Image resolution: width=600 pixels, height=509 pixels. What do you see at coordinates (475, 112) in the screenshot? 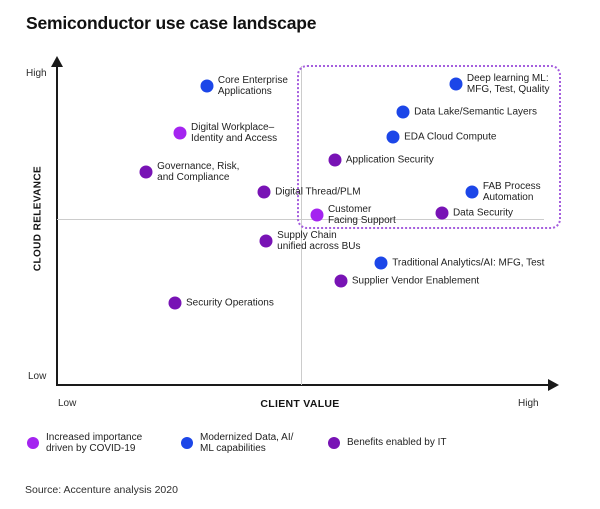
I see `data-point-label: Data Lake/Semantic Layers` at bounding box center [475, 112].